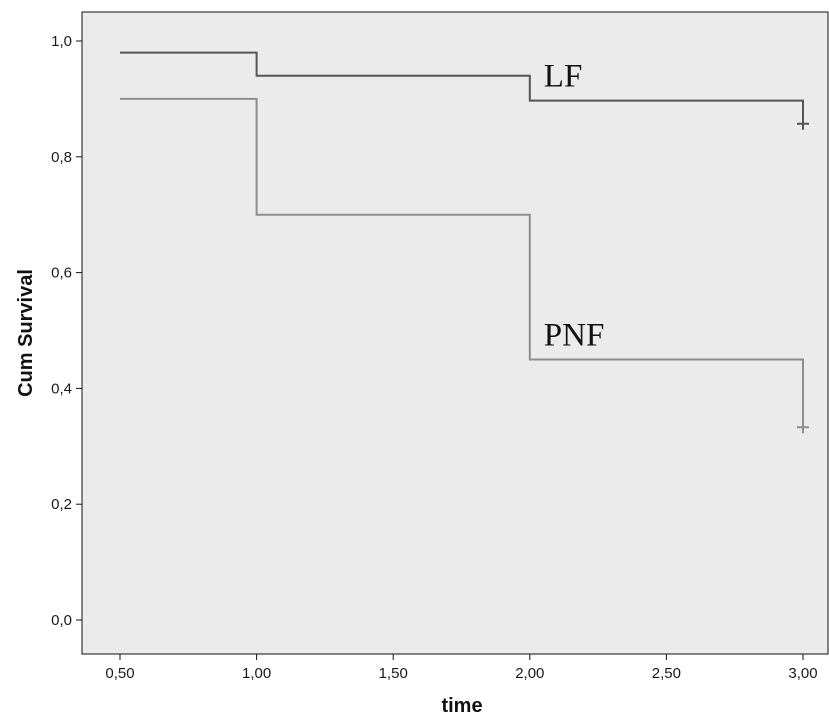 Image resolution: width=829 pixels, height=727 pixels. What do you see at coordinates (61, 273) in the screenshot?
I see `y-tick-label: 0,6` at bounding box center [61, 273].